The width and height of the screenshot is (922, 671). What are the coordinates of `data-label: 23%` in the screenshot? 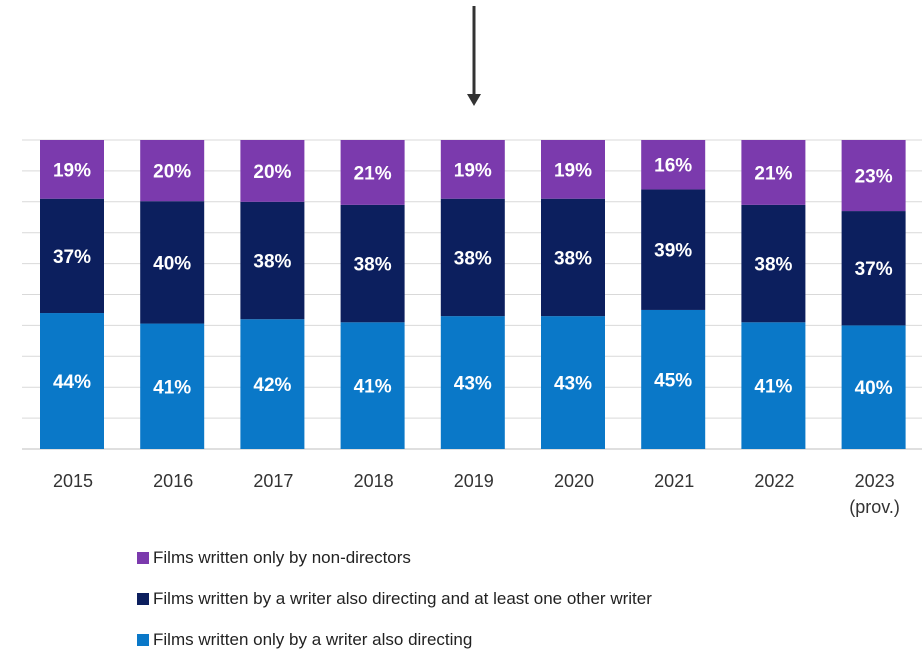 It's located at (874, 177).